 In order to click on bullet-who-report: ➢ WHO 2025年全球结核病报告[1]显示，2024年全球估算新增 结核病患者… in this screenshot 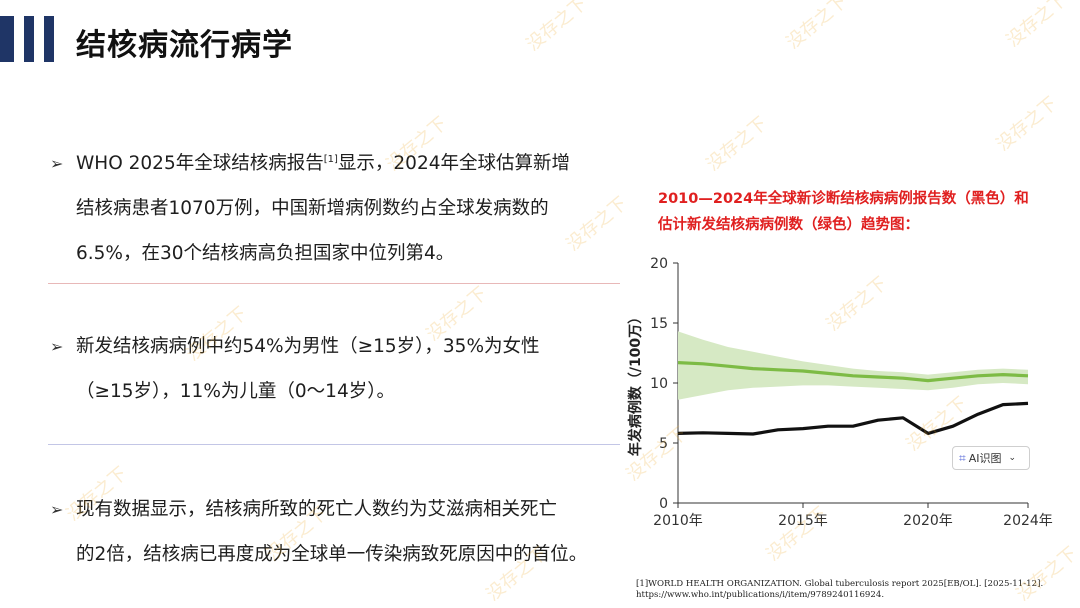, I will do `click(335, 208)`.